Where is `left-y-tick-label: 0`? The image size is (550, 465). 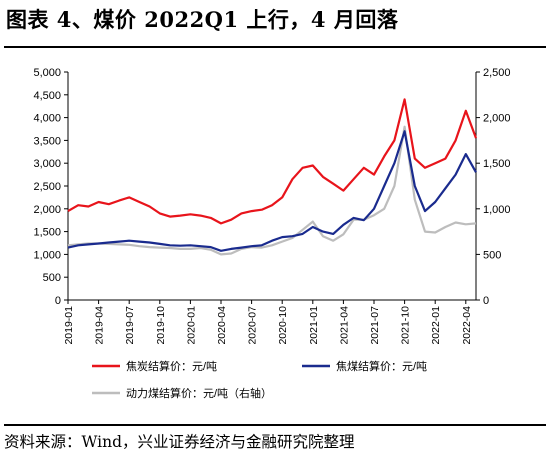
left-y-tick-label: 0 is located at coordinates (58, 301).